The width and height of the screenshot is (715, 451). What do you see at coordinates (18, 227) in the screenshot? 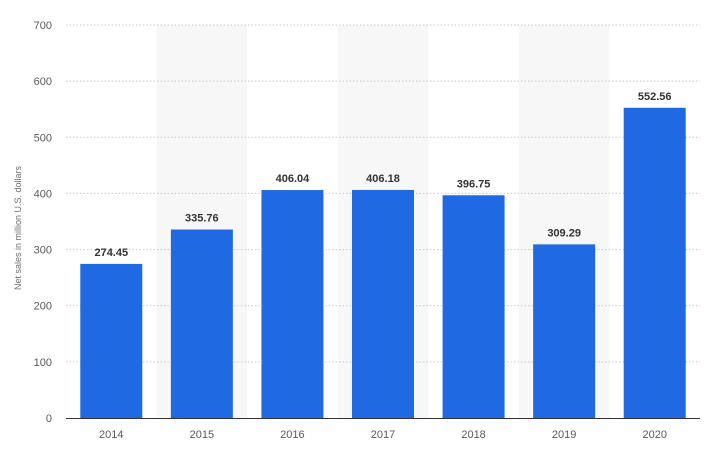
I see `y-axis-title: Net sales in million U.S. dollars` at bounding box center [18, 227].